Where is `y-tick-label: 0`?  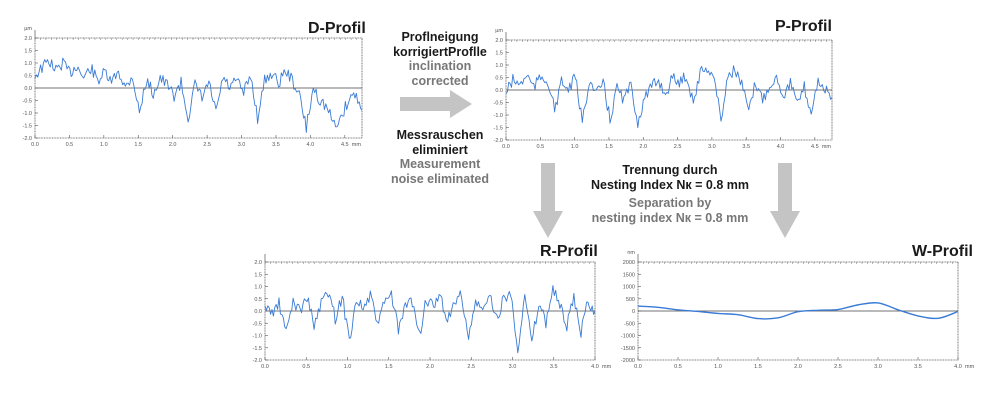 y-tick-label: 0 is located at coordinates (633, 312).